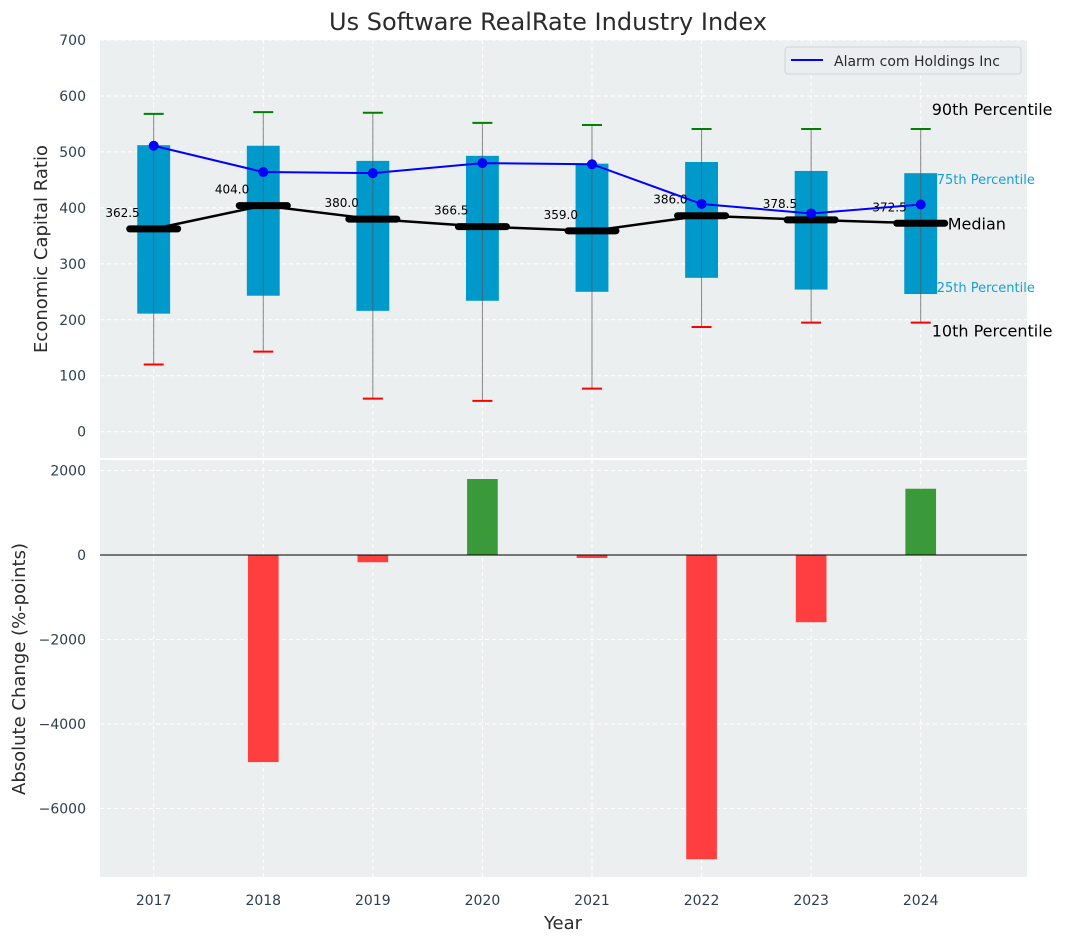 This screenshot has width=1067, height=946. I want to click on median-label-2023: 378.5, so click(780, 204).